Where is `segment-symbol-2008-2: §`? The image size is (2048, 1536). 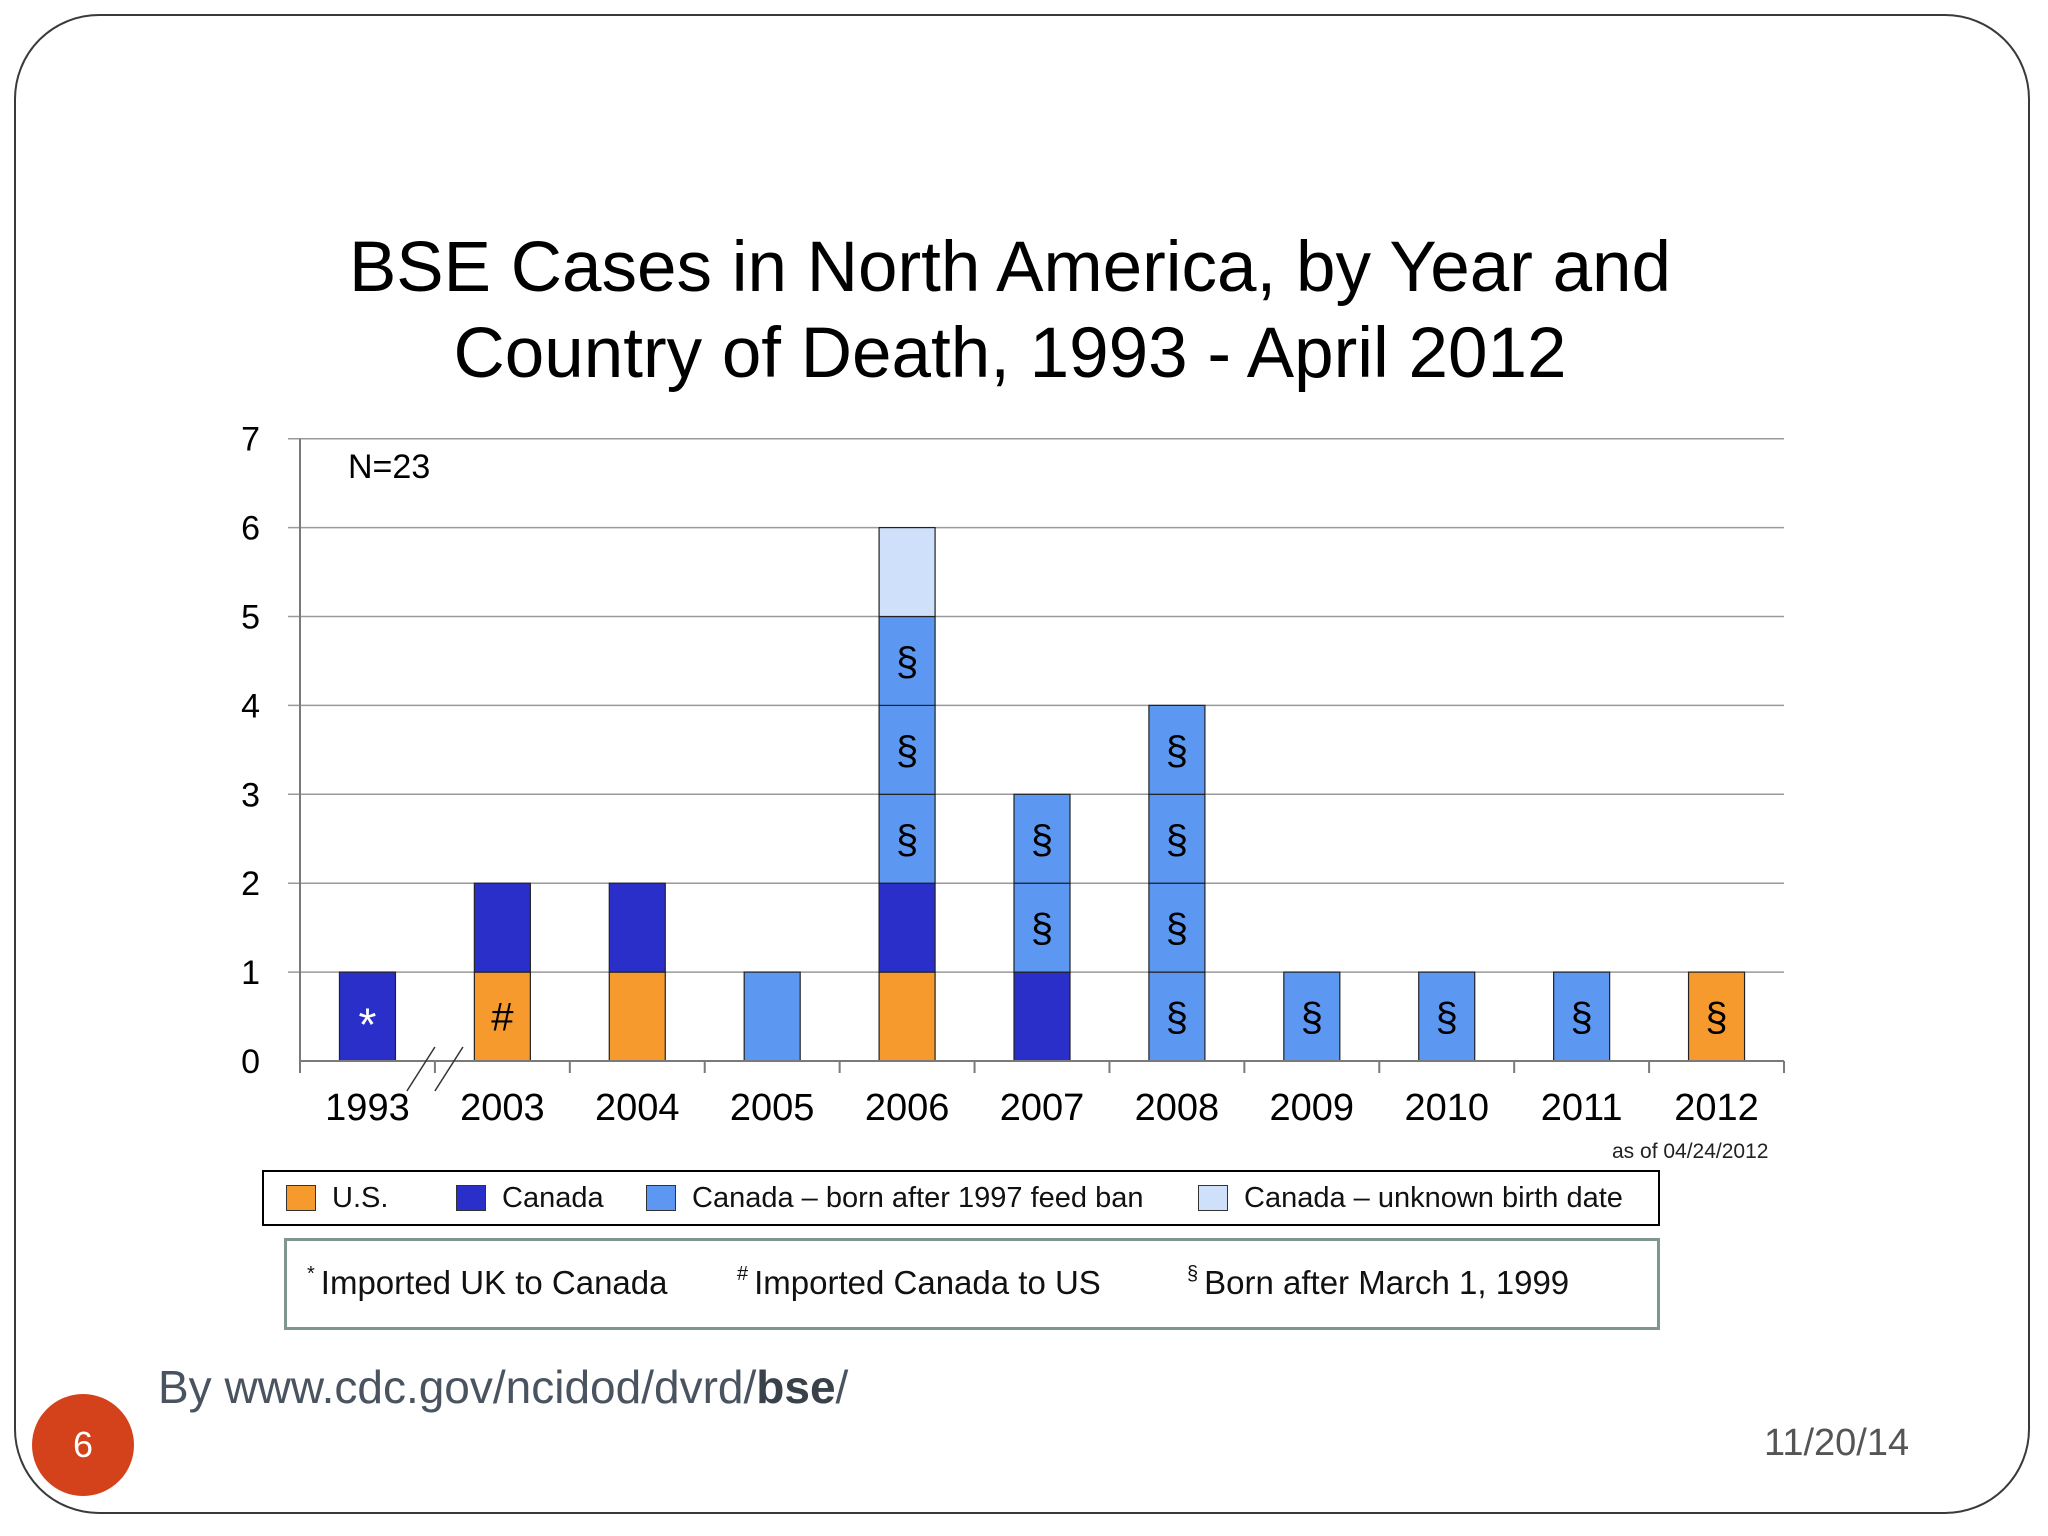 segment-symbol-2008-2: § is located at coordinates (1177, 929).